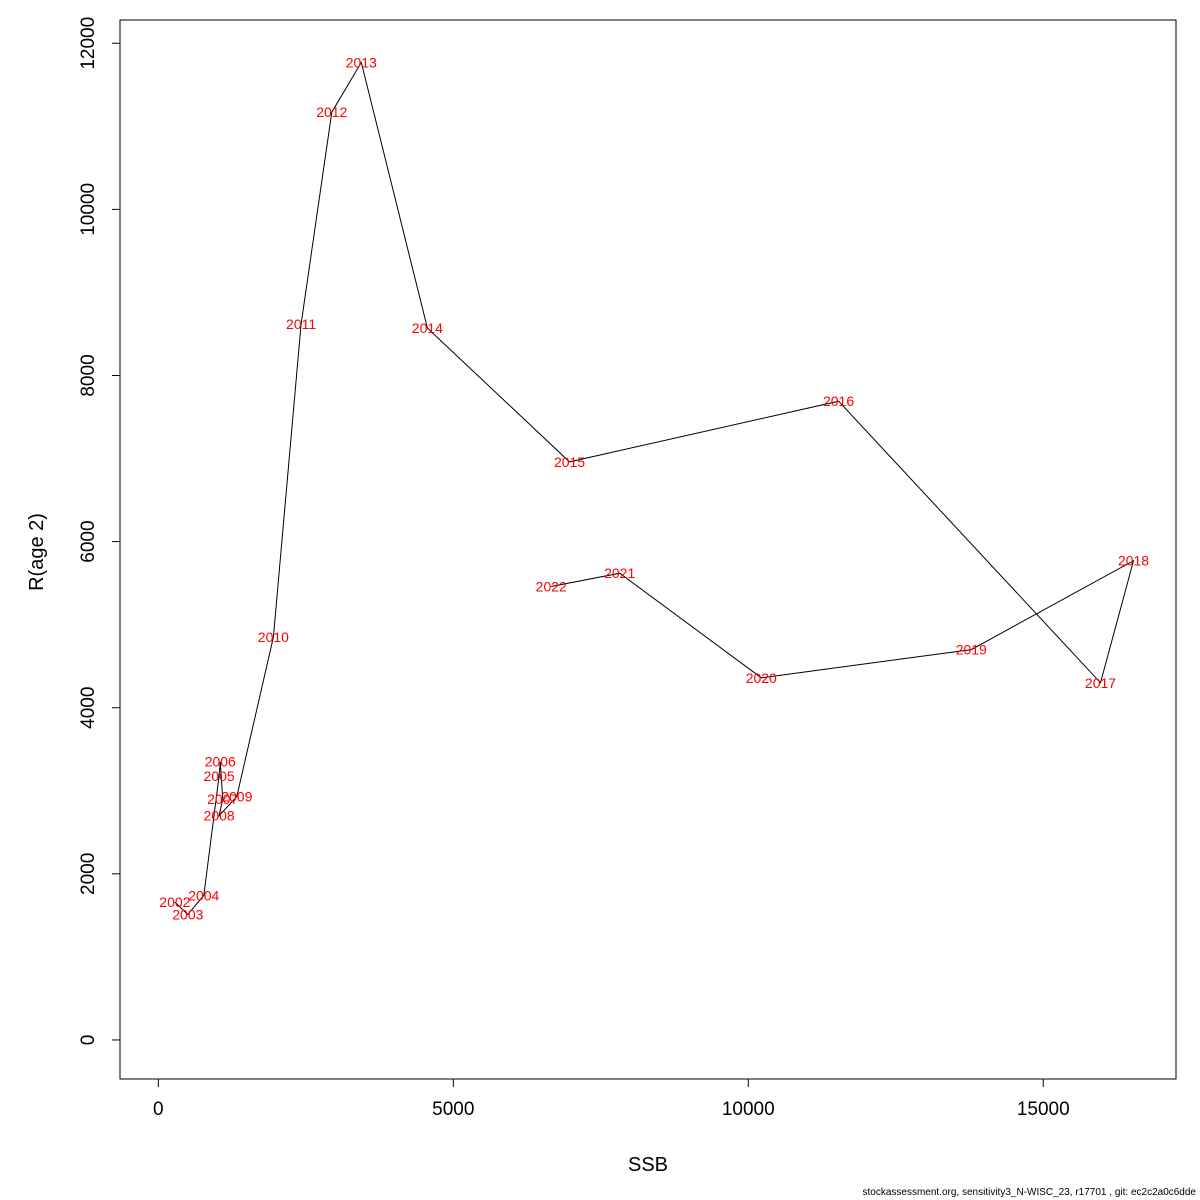  I want to click on point-label-2020: 2020, so click(761, 678).